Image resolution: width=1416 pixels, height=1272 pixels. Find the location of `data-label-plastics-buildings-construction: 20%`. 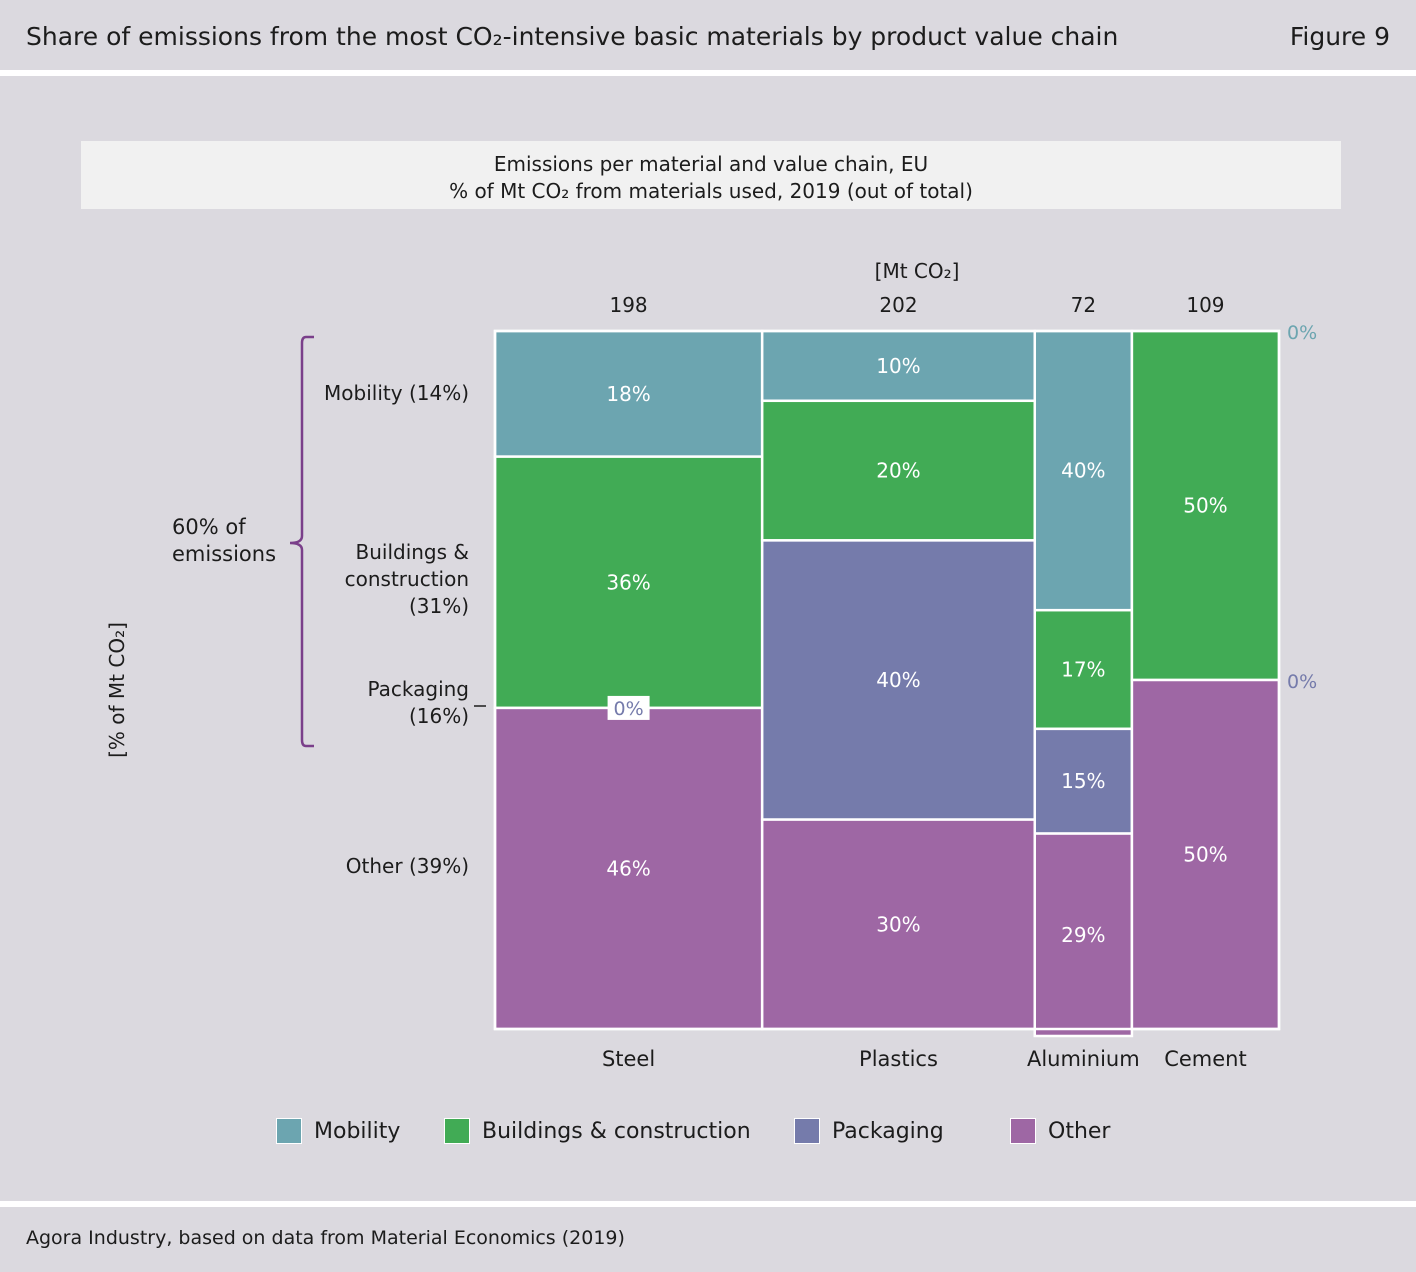

data-label-plastics-buildings-construction: 20% is located at coordinates (898, 471).